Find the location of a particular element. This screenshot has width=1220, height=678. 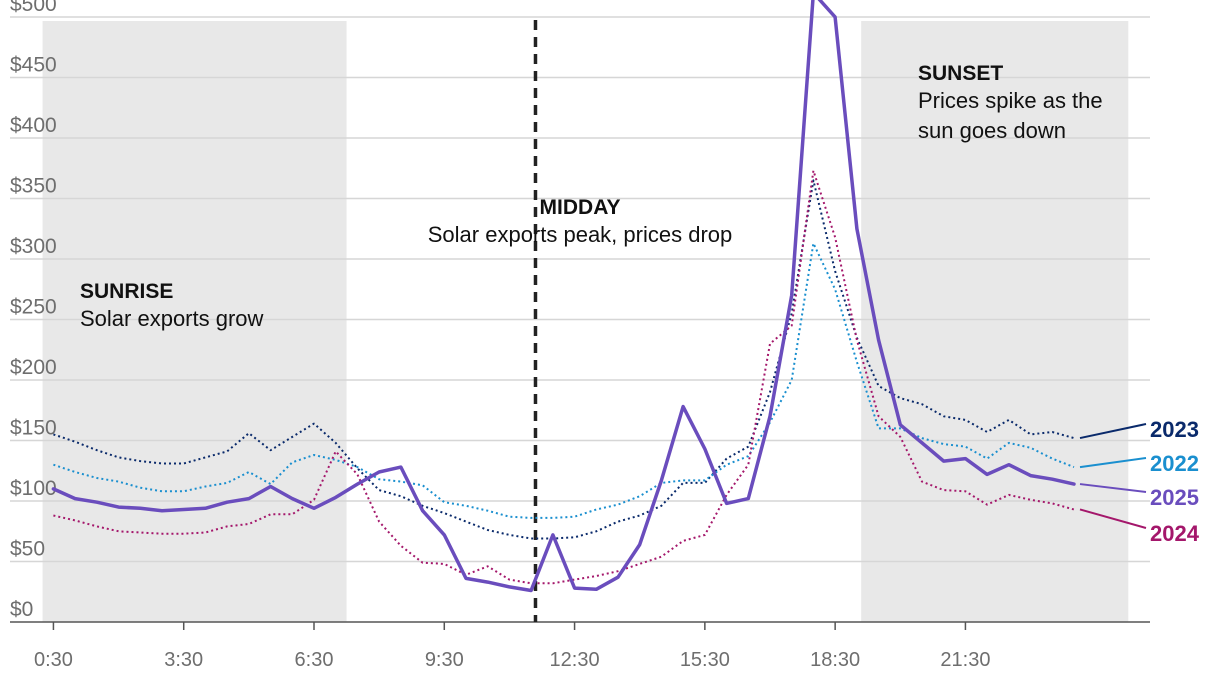

y-tick-label: $400 is located at coordinates (33, 125).